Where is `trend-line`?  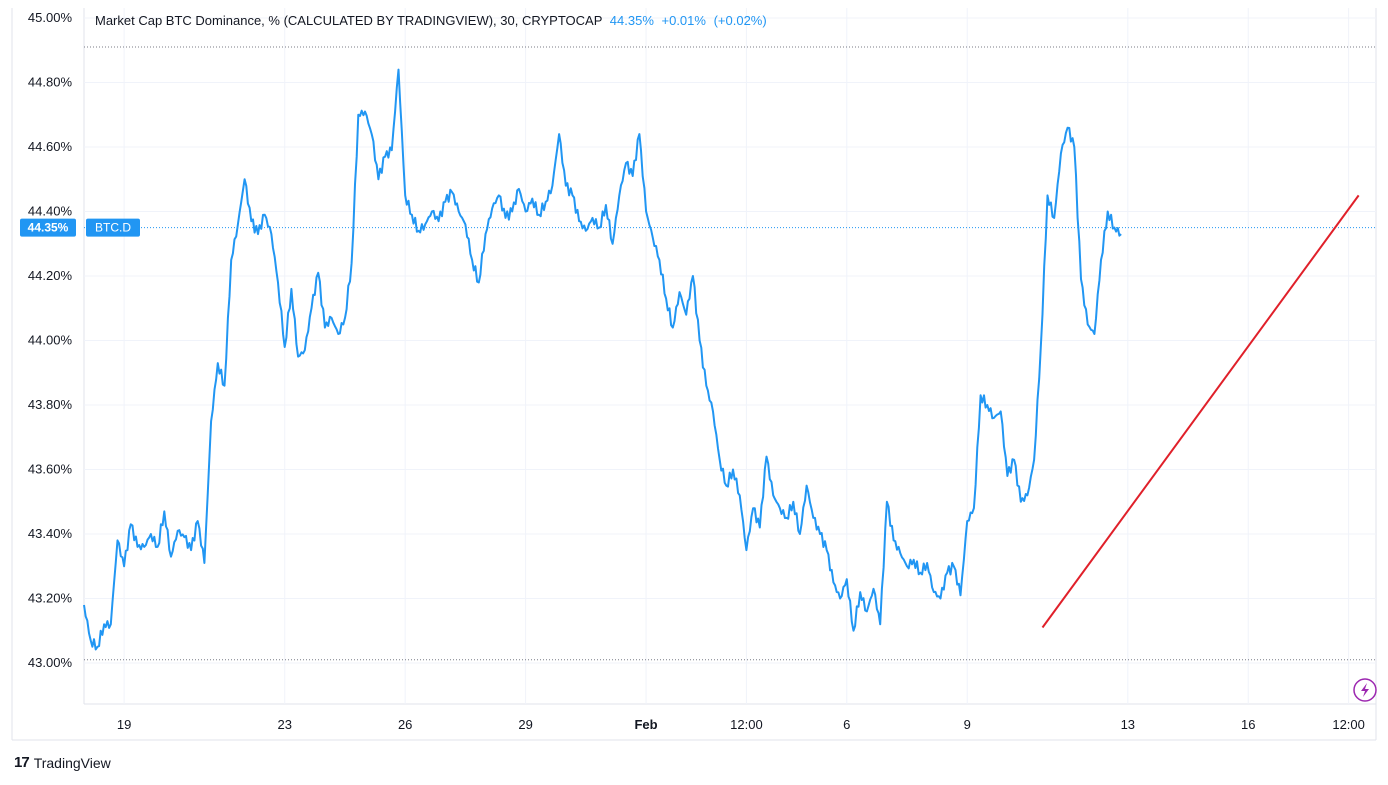
trend-line is located at coordinates (1200, 411).